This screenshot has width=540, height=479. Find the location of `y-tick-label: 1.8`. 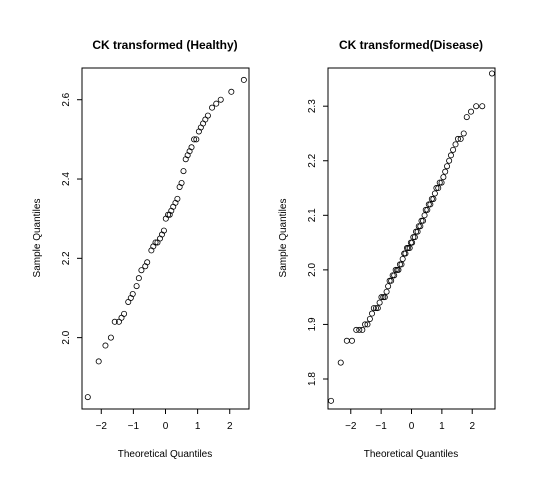

y-tick-label: 1.8 is located at coordinates (312, 379).